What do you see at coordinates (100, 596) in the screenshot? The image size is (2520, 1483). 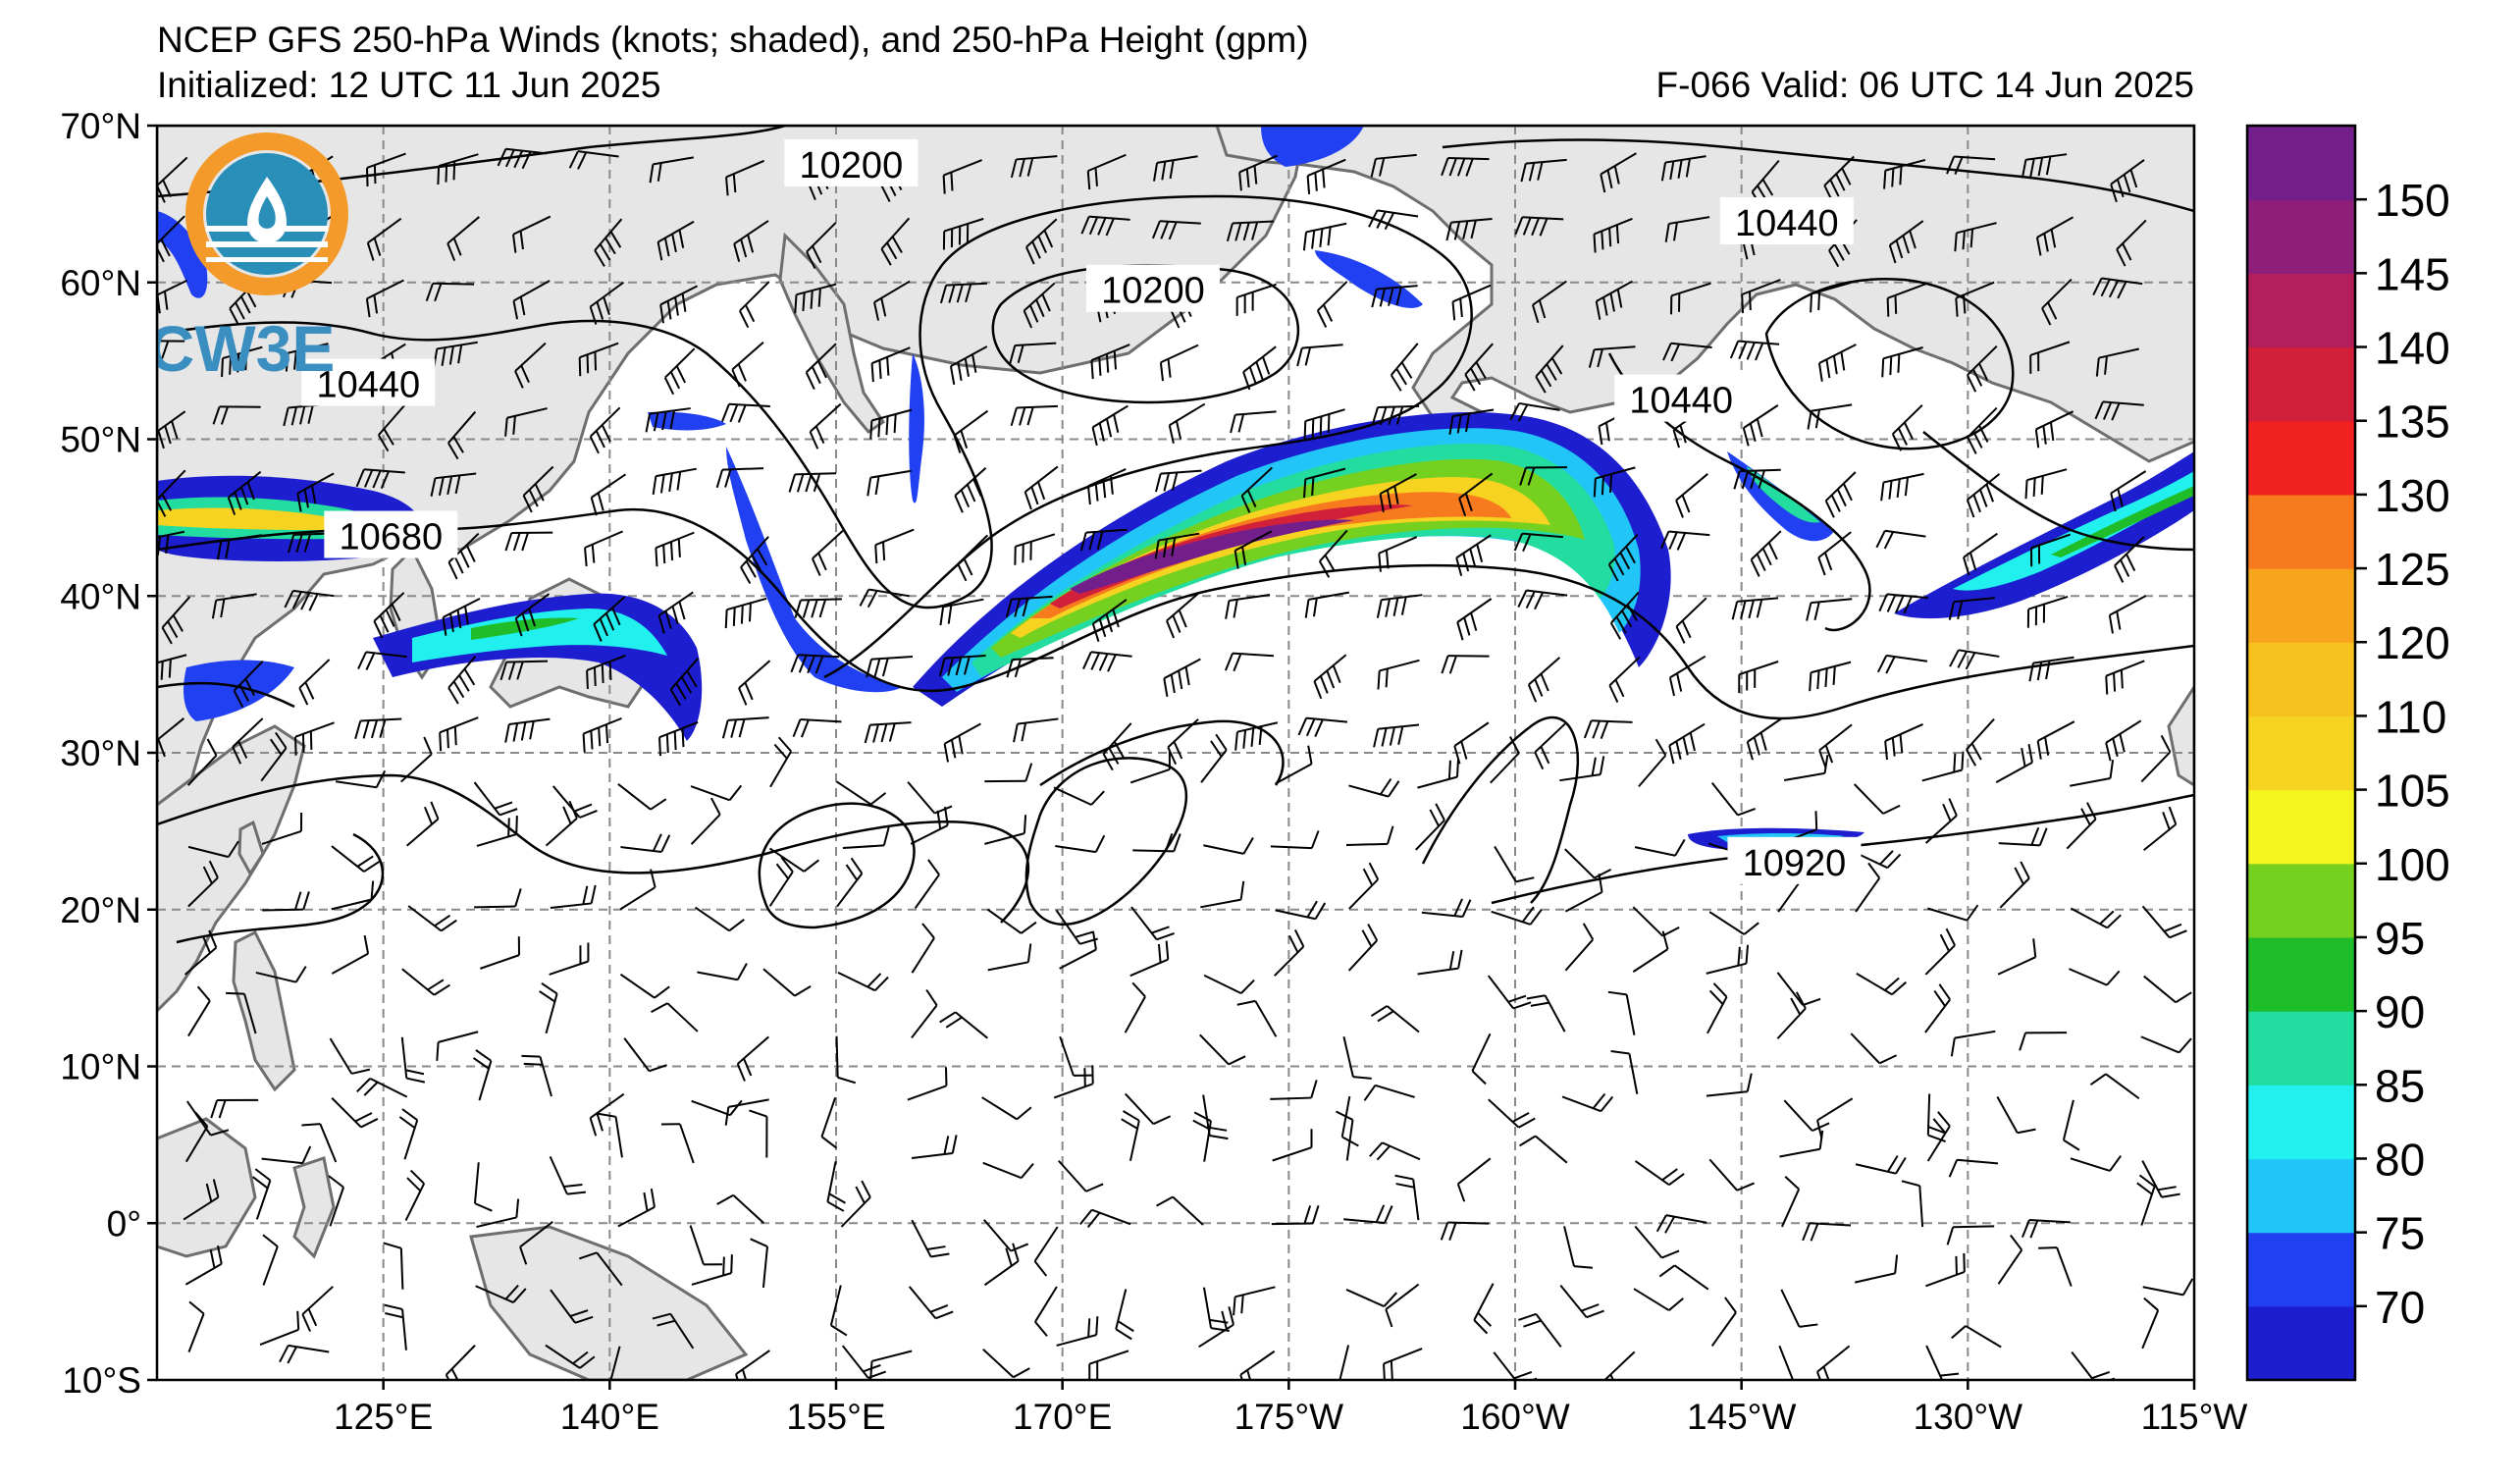 I see `lat-label: 40°N` at bounding box center [100, 596].